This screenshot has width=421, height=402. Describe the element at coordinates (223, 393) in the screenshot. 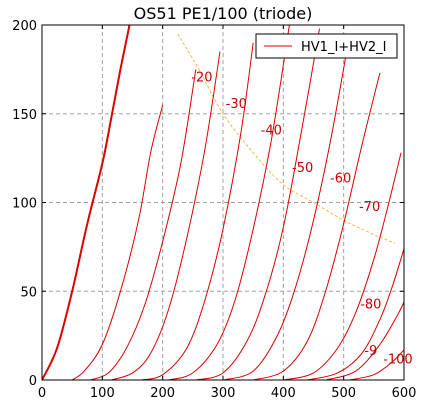

I see `x-tick-label: 300` at that location.